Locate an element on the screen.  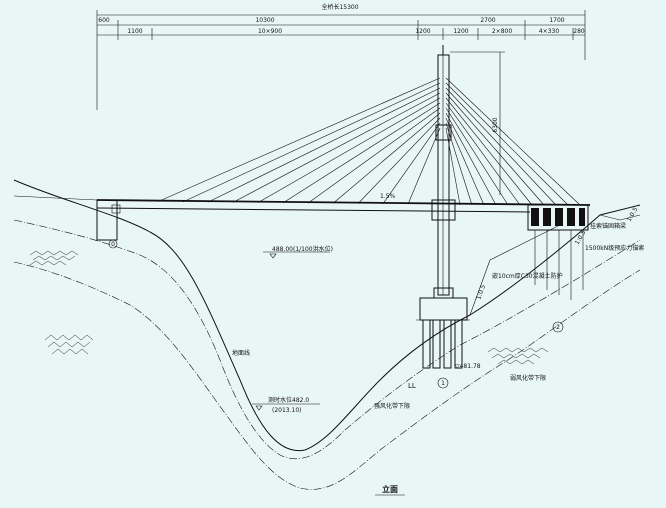
dim-span-3: 1700 is located at coordinates (556, 20).